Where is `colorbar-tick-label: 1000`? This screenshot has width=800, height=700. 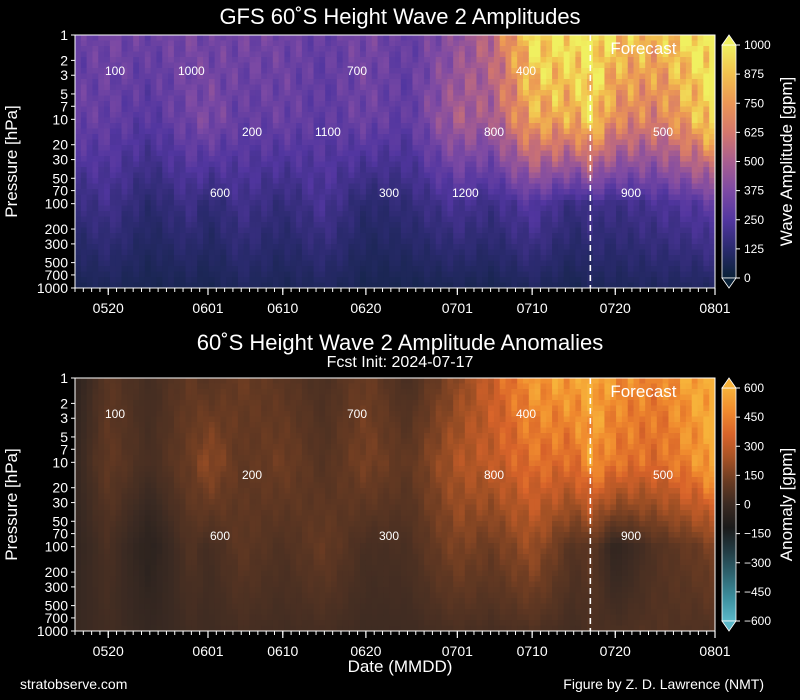 colorbar-tick-label: 1000 is located at coordinates (757, 45).